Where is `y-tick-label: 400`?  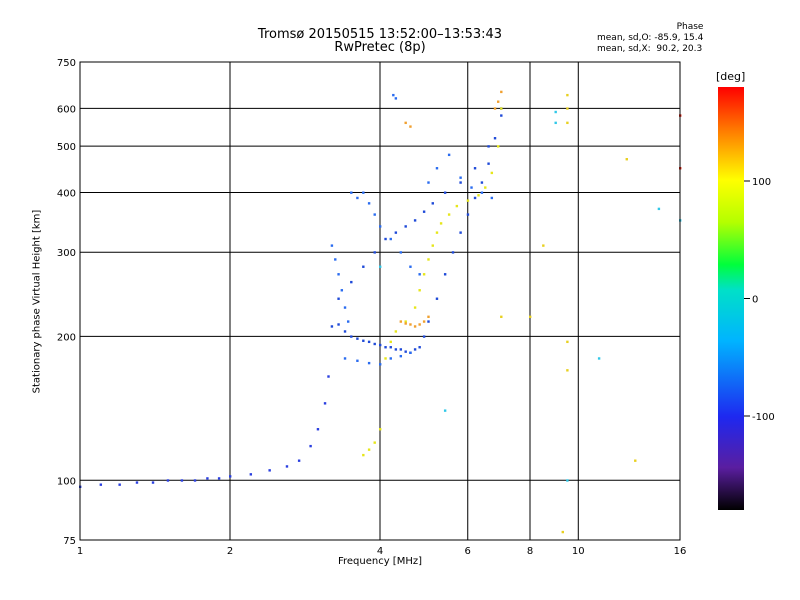 y-tick-label: 400 is located at coordinates (66, 193).